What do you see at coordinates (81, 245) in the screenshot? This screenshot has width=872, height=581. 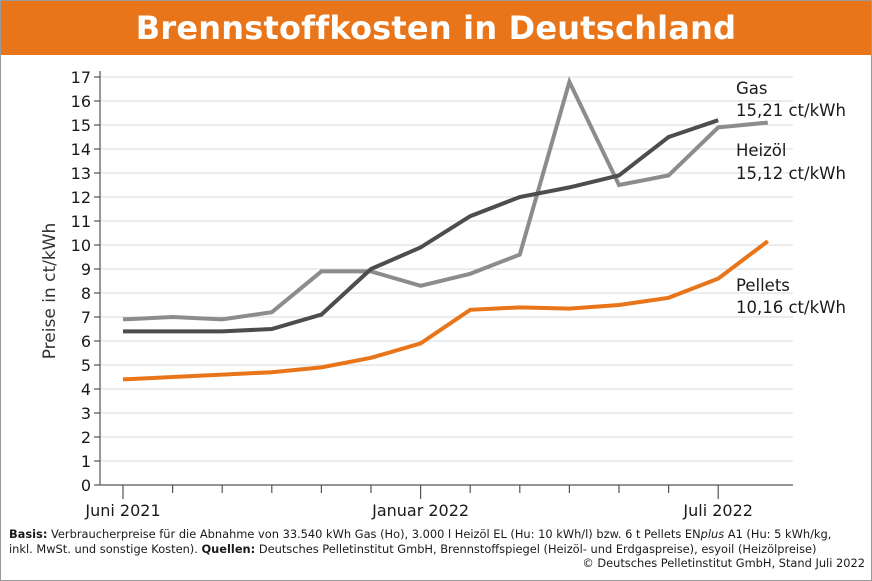 I see `y-tick-label-10: 10` at bounding box center [81, 245].